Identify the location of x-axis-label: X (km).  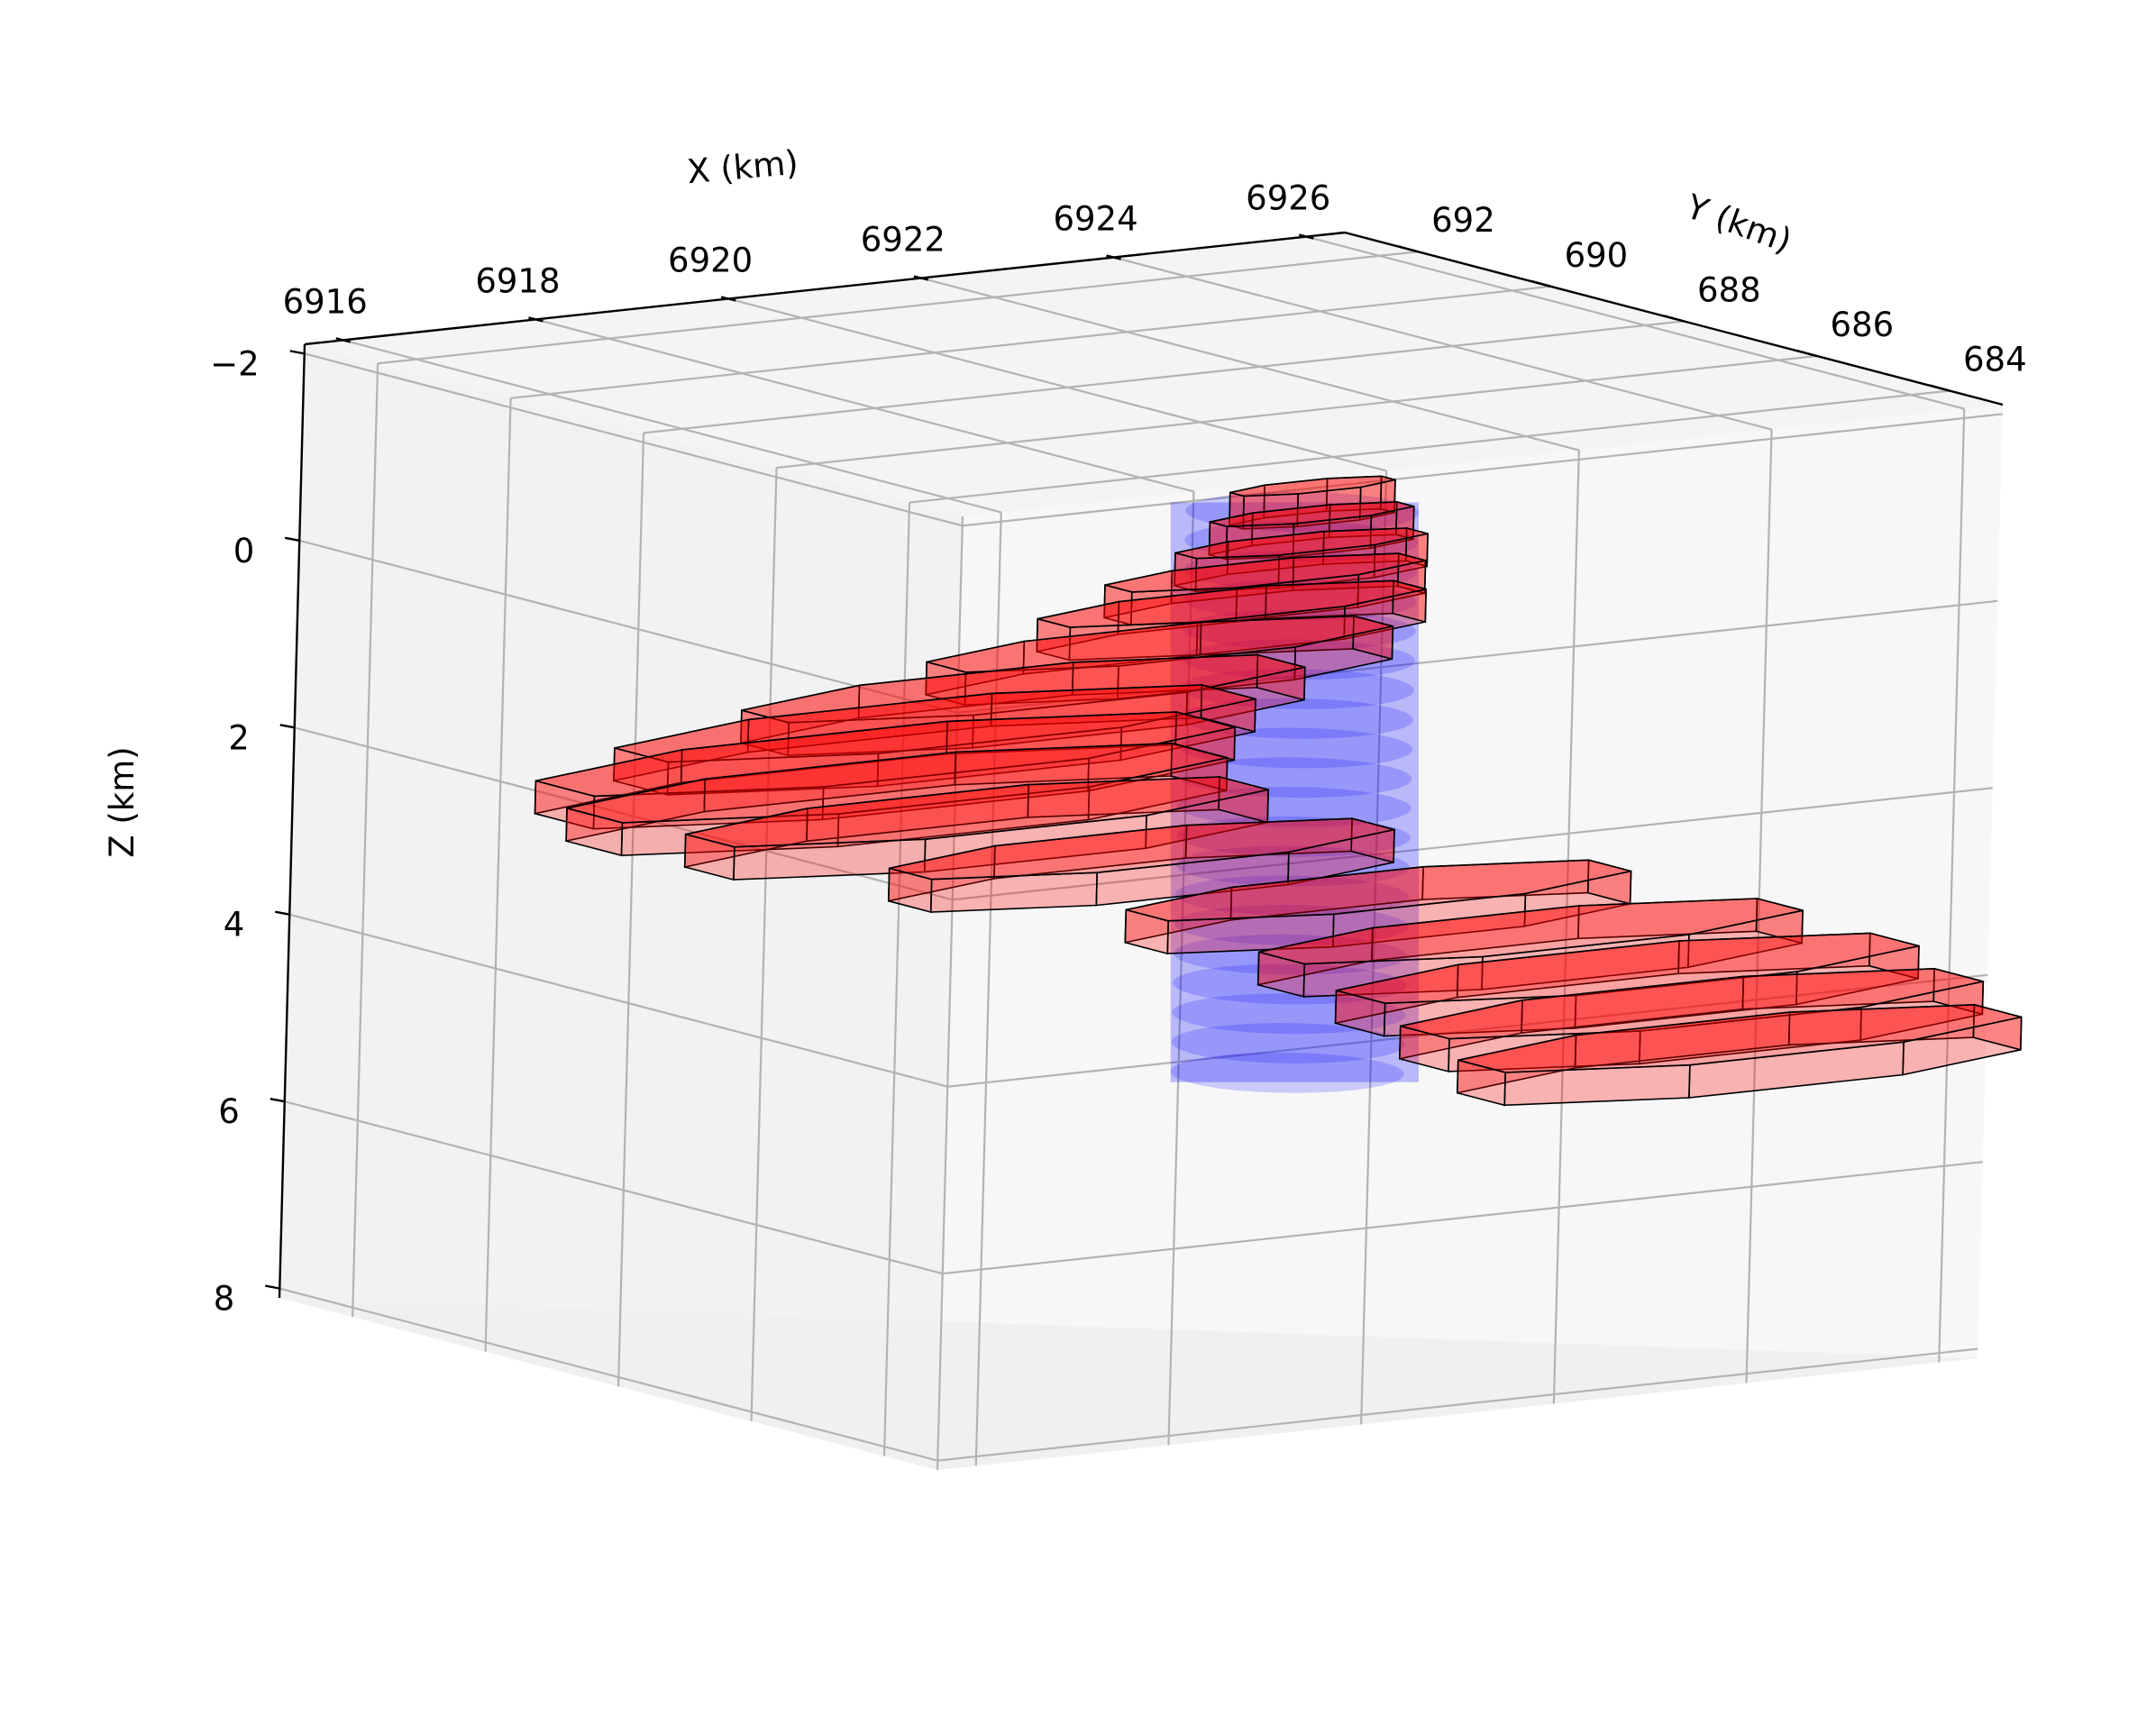
(743, 167).